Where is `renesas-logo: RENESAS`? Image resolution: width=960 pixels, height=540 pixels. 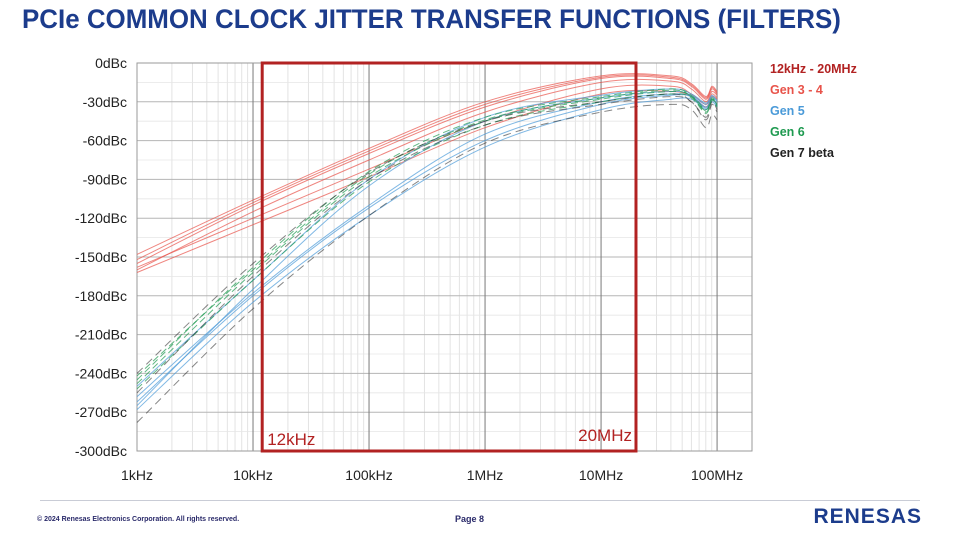 renesas-logo: RENESAS is located at coordinates (867, 516).